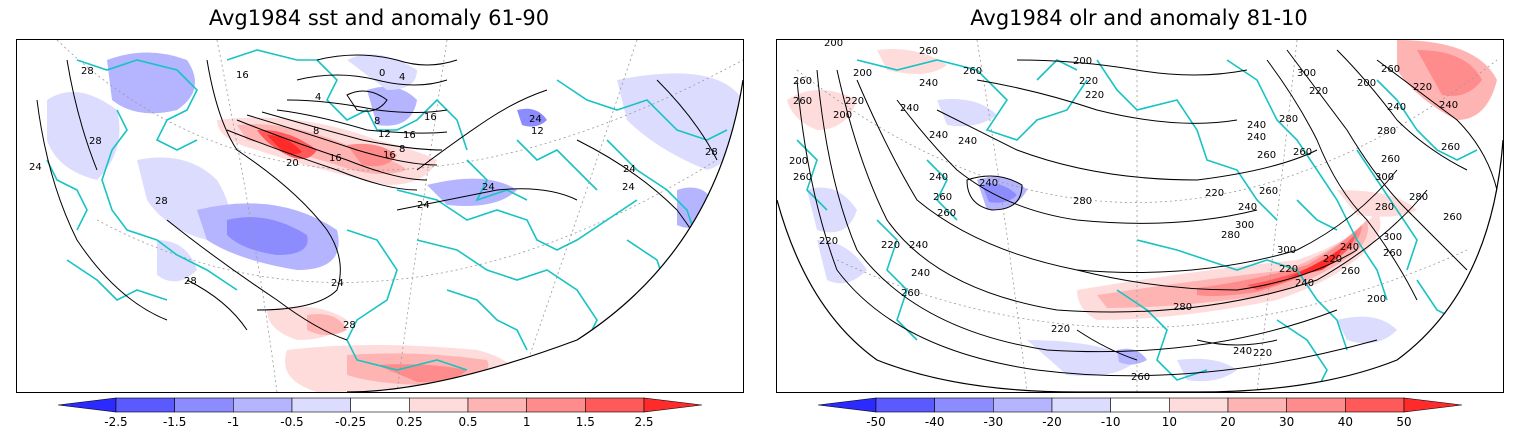 Image resolution: width=1520 pixels, height=430 pixels. What do you see at coordinates (537, 131) in the screenshot?
I see `contour-label: 12` at bounding box center [537, 131].